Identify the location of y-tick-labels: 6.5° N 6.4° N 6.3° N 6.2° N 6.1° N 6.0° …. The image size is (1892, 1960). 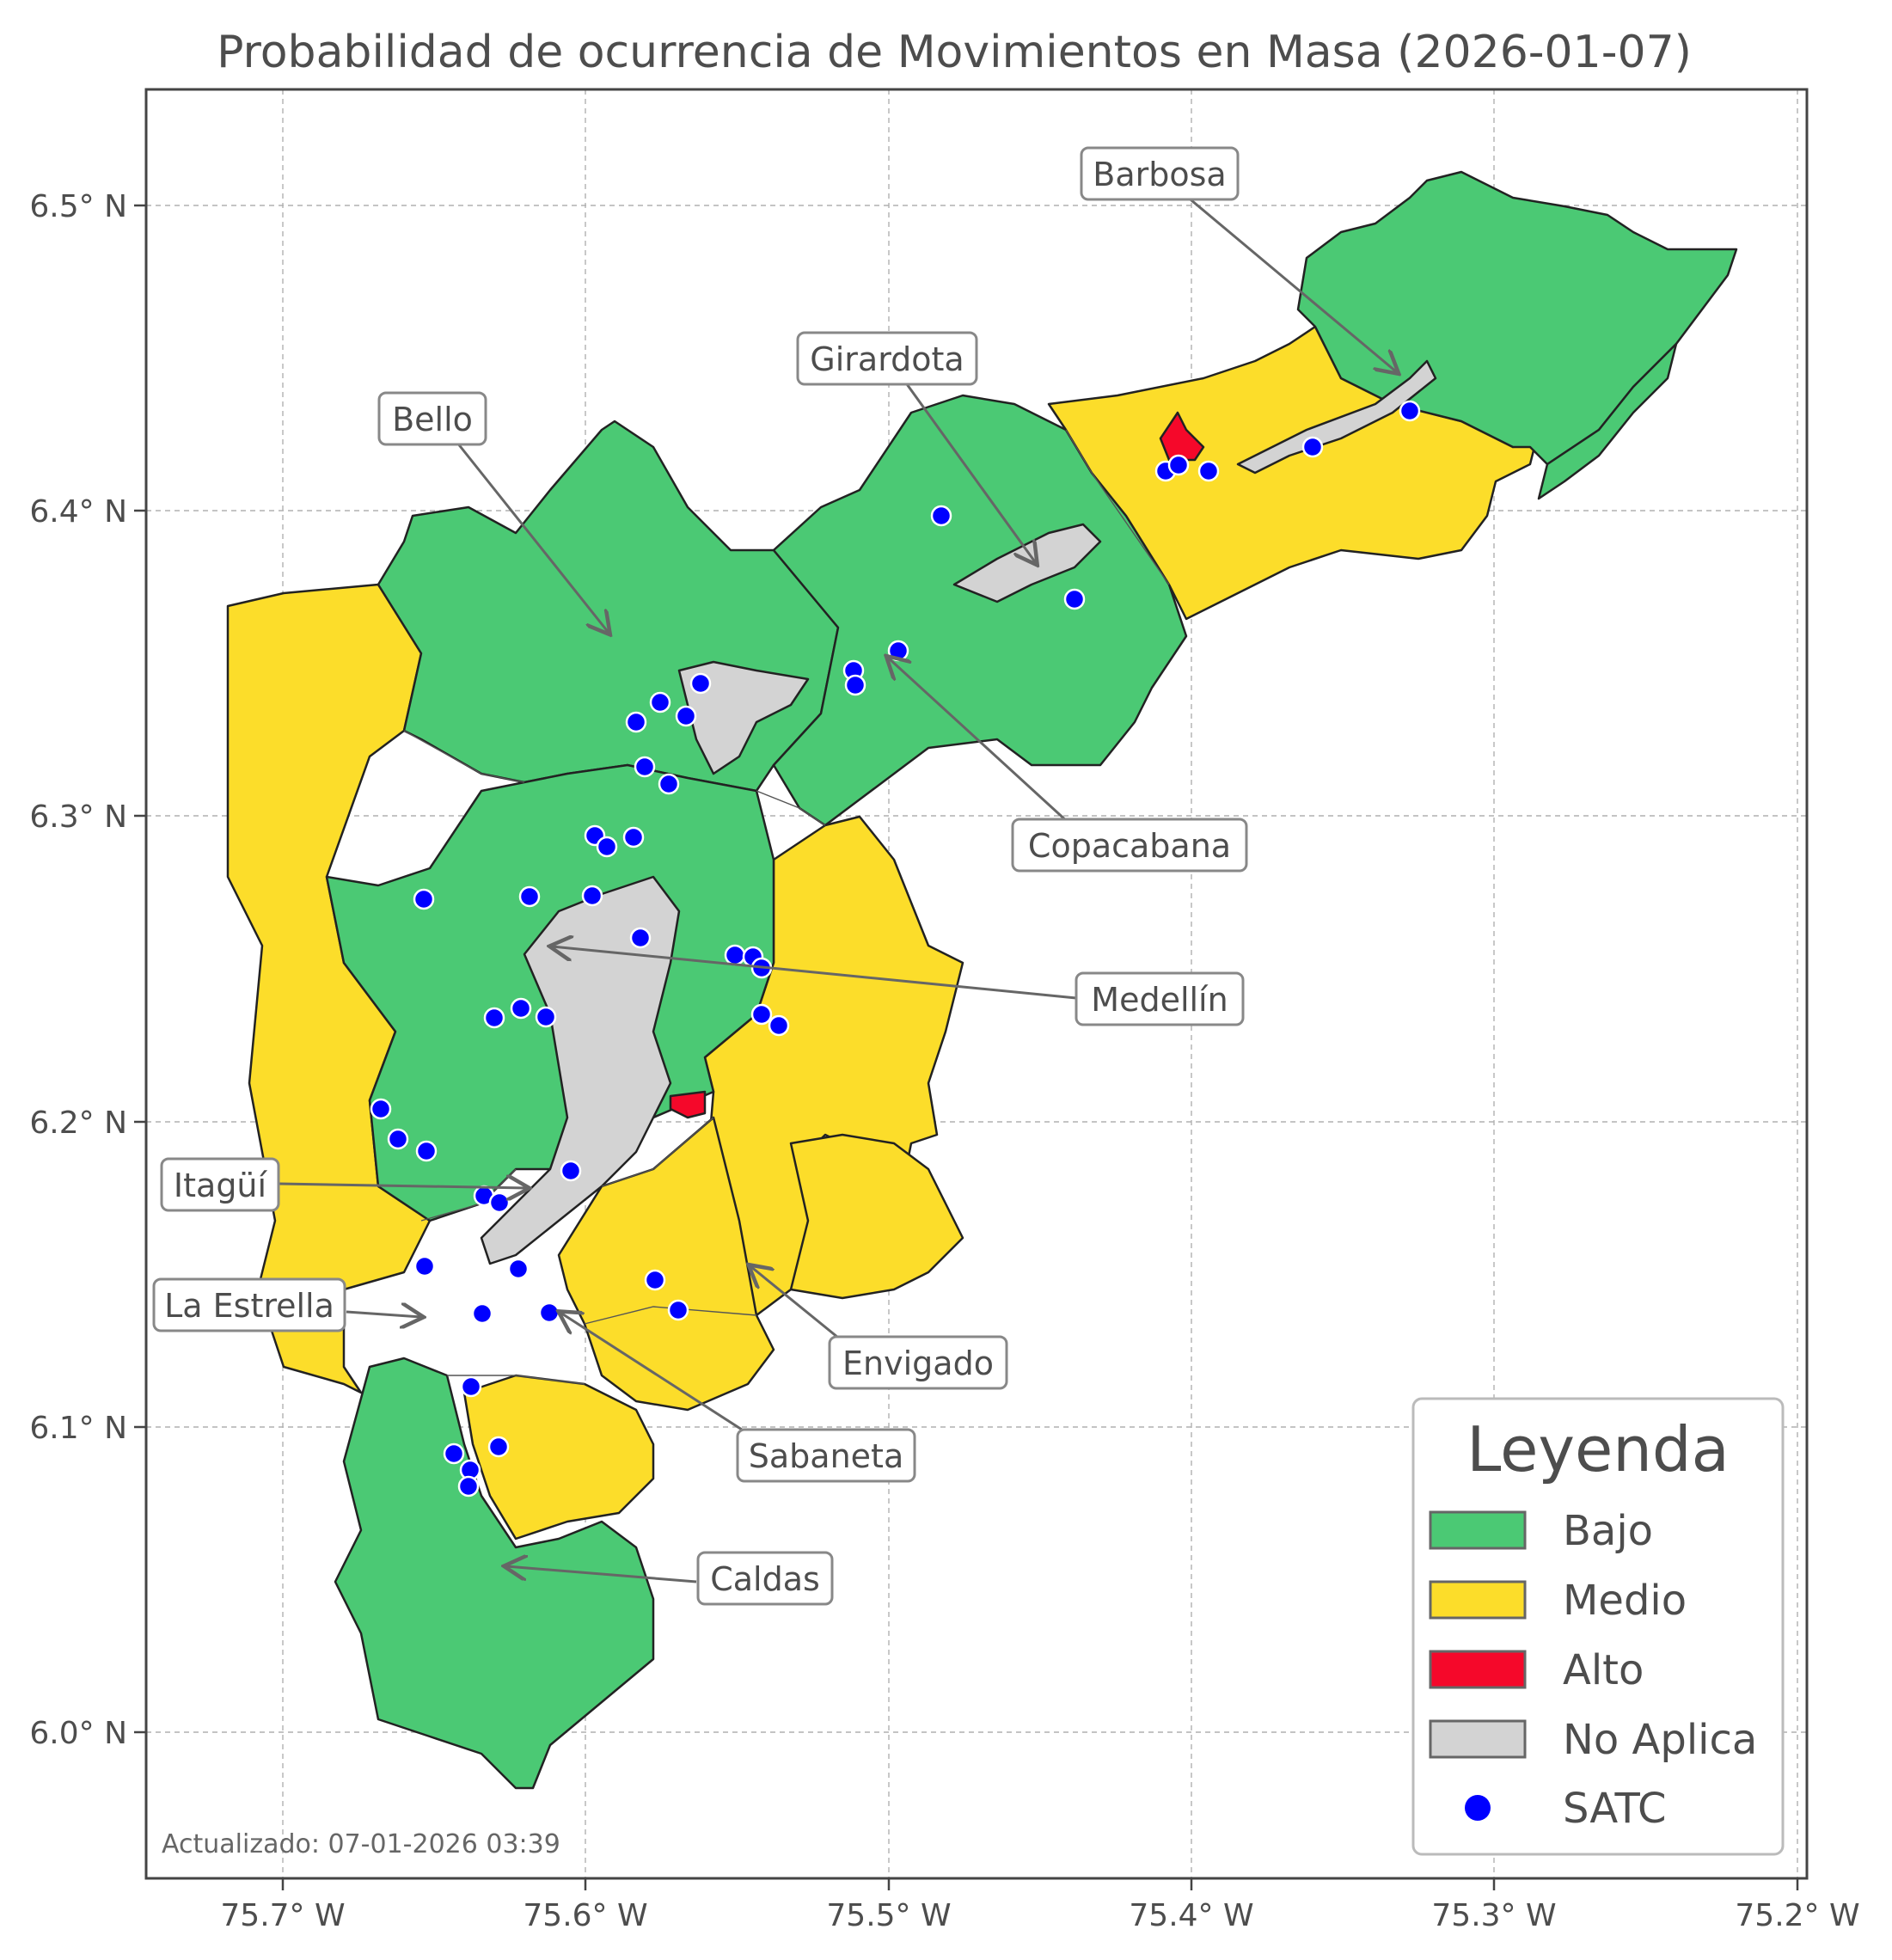
(78, 970).